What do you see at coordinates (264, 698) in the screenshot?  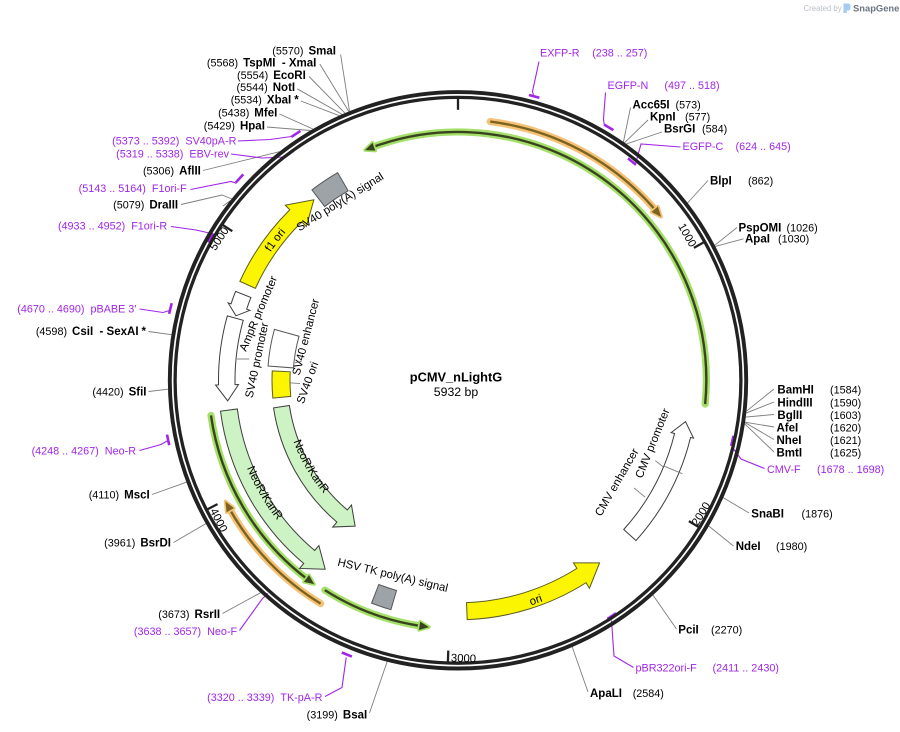 I see `svg-text:(3320 .. 3339)TK-pA-R: (3320 .. 3339) TK-pA-R` at bounding box center [264, 698].